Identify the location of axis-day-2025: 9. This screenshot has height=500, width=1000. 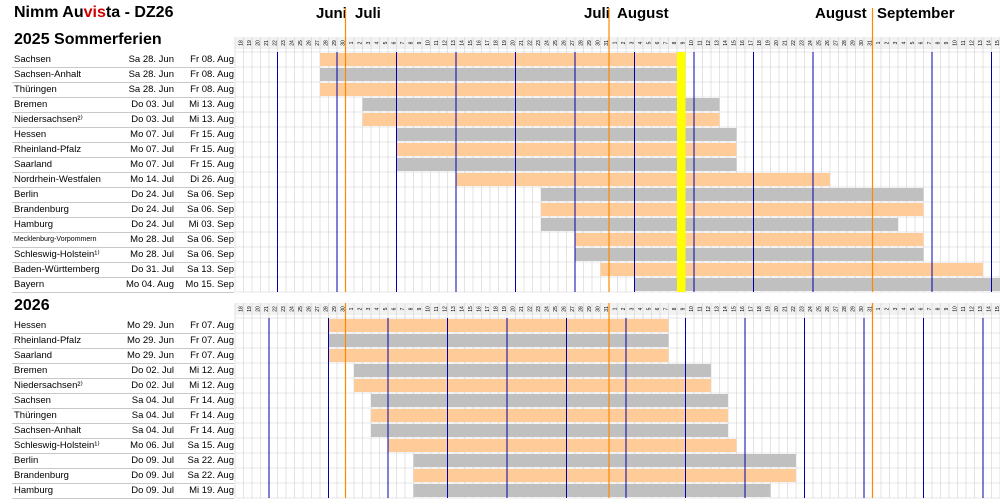
(420, 42).